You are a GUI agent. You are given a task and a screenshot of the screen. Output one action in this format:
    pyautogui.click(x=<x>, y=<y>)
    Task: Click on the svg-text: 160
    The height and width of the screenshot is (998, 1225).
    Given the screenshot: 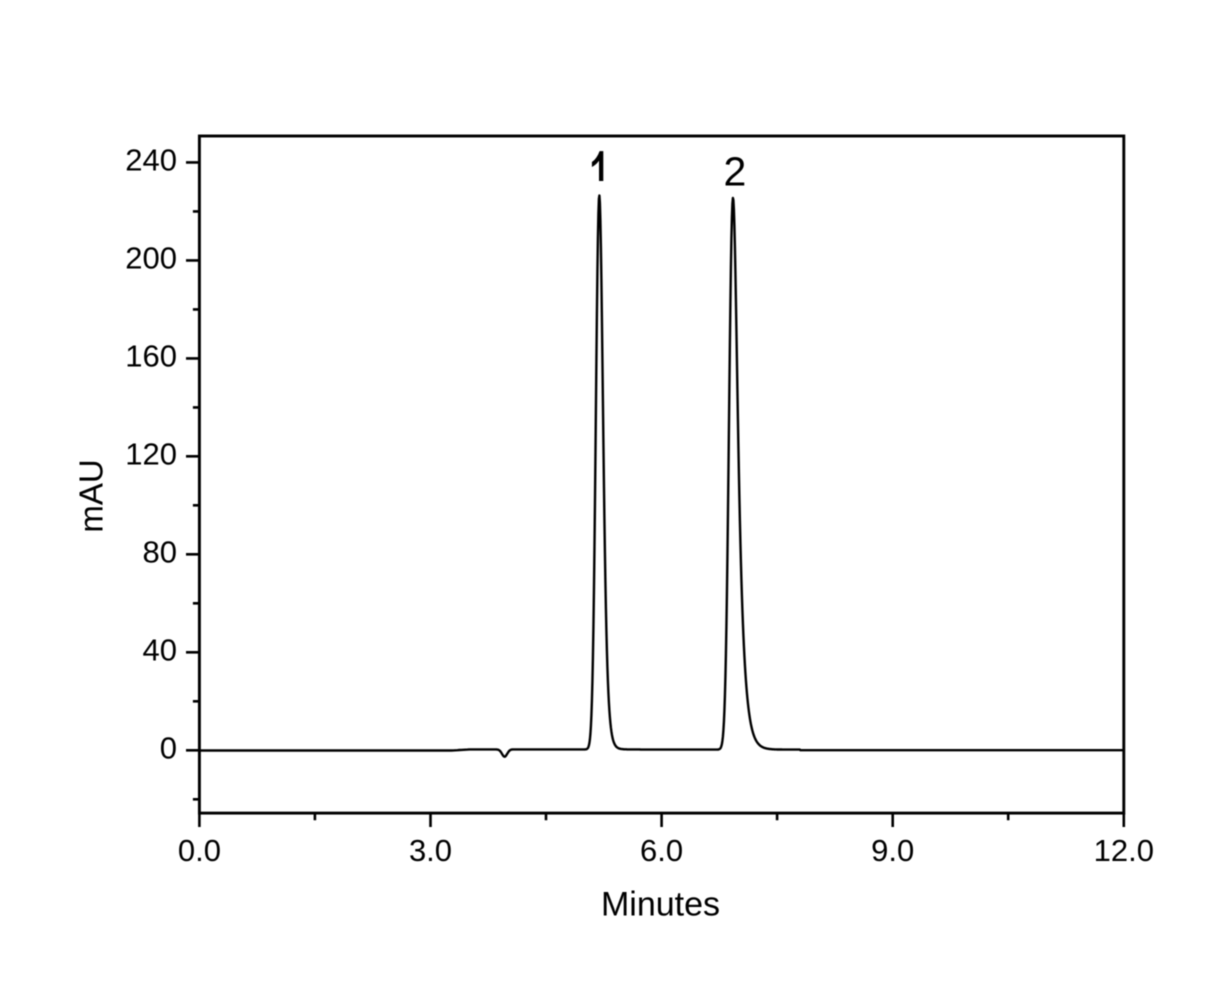 What is the action you would take?
    pyautogui.click(x=151, y=356)
    